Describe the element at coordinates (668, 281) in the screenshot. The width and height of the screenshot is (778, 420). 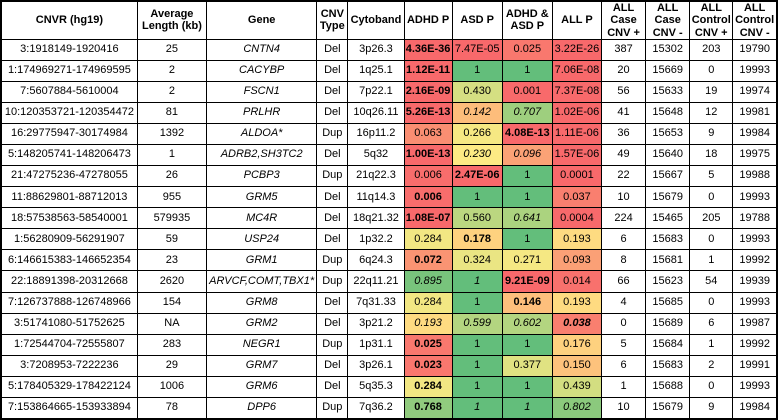
I see `cell-all_case_cnv_neg: 15623` at that location.